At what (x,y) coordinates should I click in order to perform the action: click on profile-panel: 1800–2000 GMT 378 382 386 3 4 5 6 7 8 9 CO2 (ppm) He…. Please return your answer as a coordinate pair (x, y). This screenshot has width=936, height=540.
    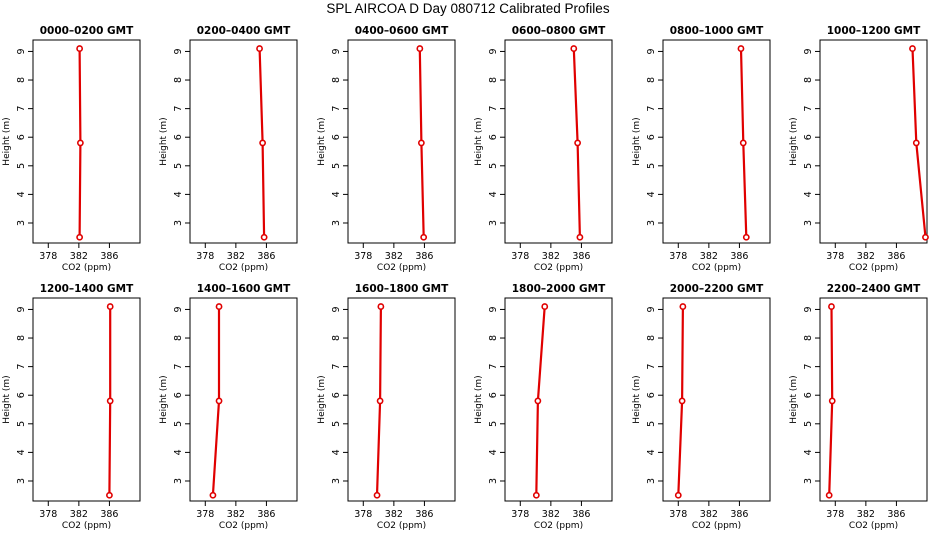
    Looking at the image, I should click on (543, 407).